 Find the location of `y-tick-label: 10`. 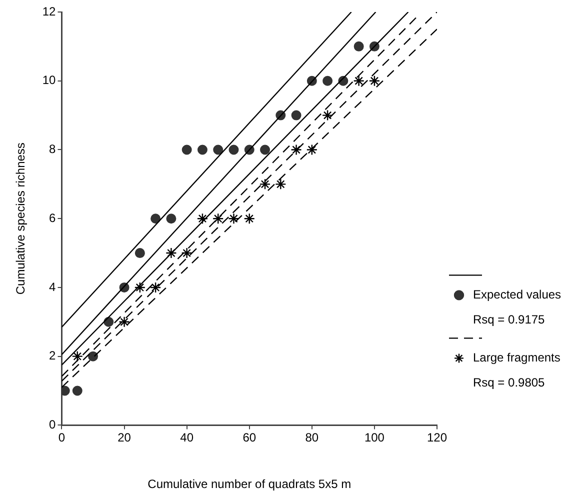

y-tick-label: 10 is located at coordinates (49, 80).